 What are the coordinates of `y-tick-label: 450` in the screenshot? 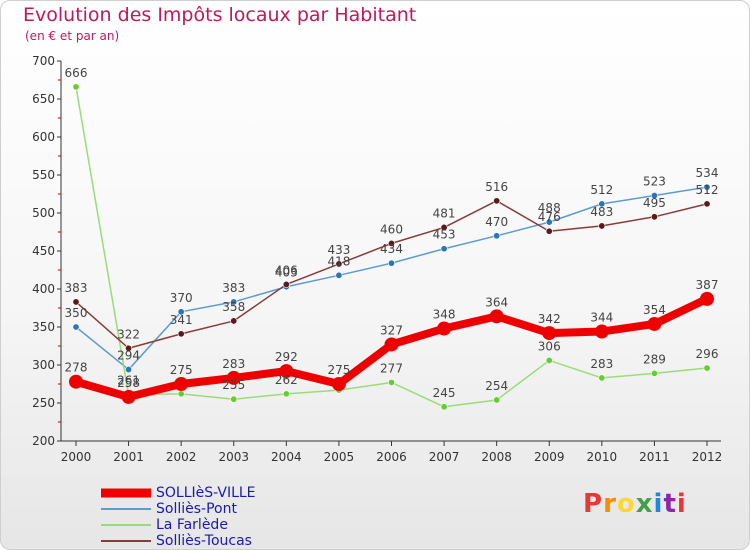 It's located at (43, 251).